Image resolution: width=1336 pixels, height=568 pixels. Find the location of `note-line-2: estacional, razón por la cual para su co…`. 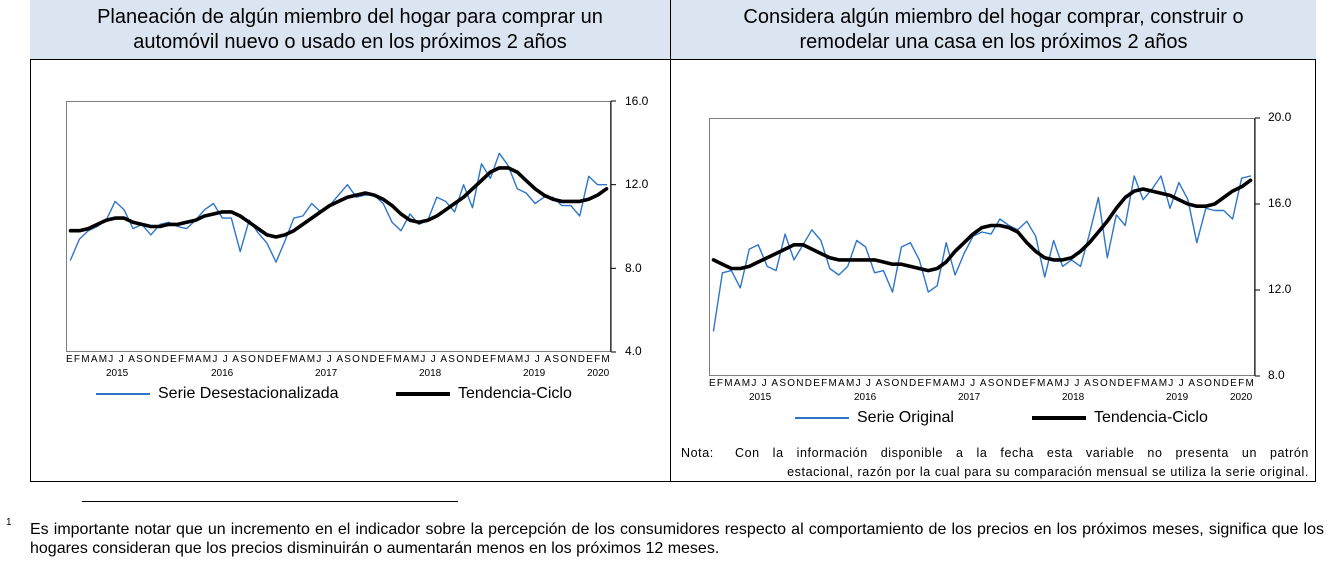

note-line-2: estacional, razón por la cual para su co… is located at coordinates (1048, 472).